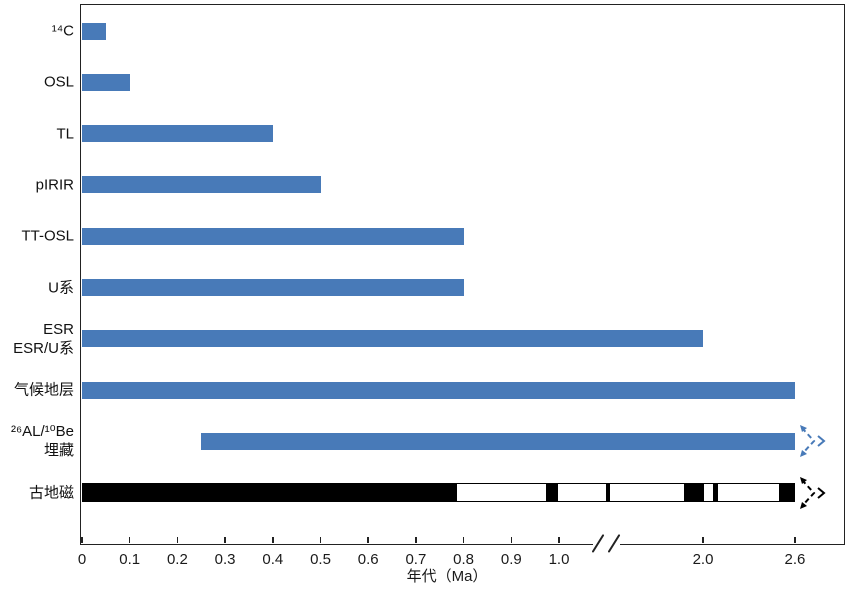 The width and height of the screenshot is (850, 600). Describe the element at coordinates (703, 540) in the screenshot. I see `x-tick-2.0` at that location.